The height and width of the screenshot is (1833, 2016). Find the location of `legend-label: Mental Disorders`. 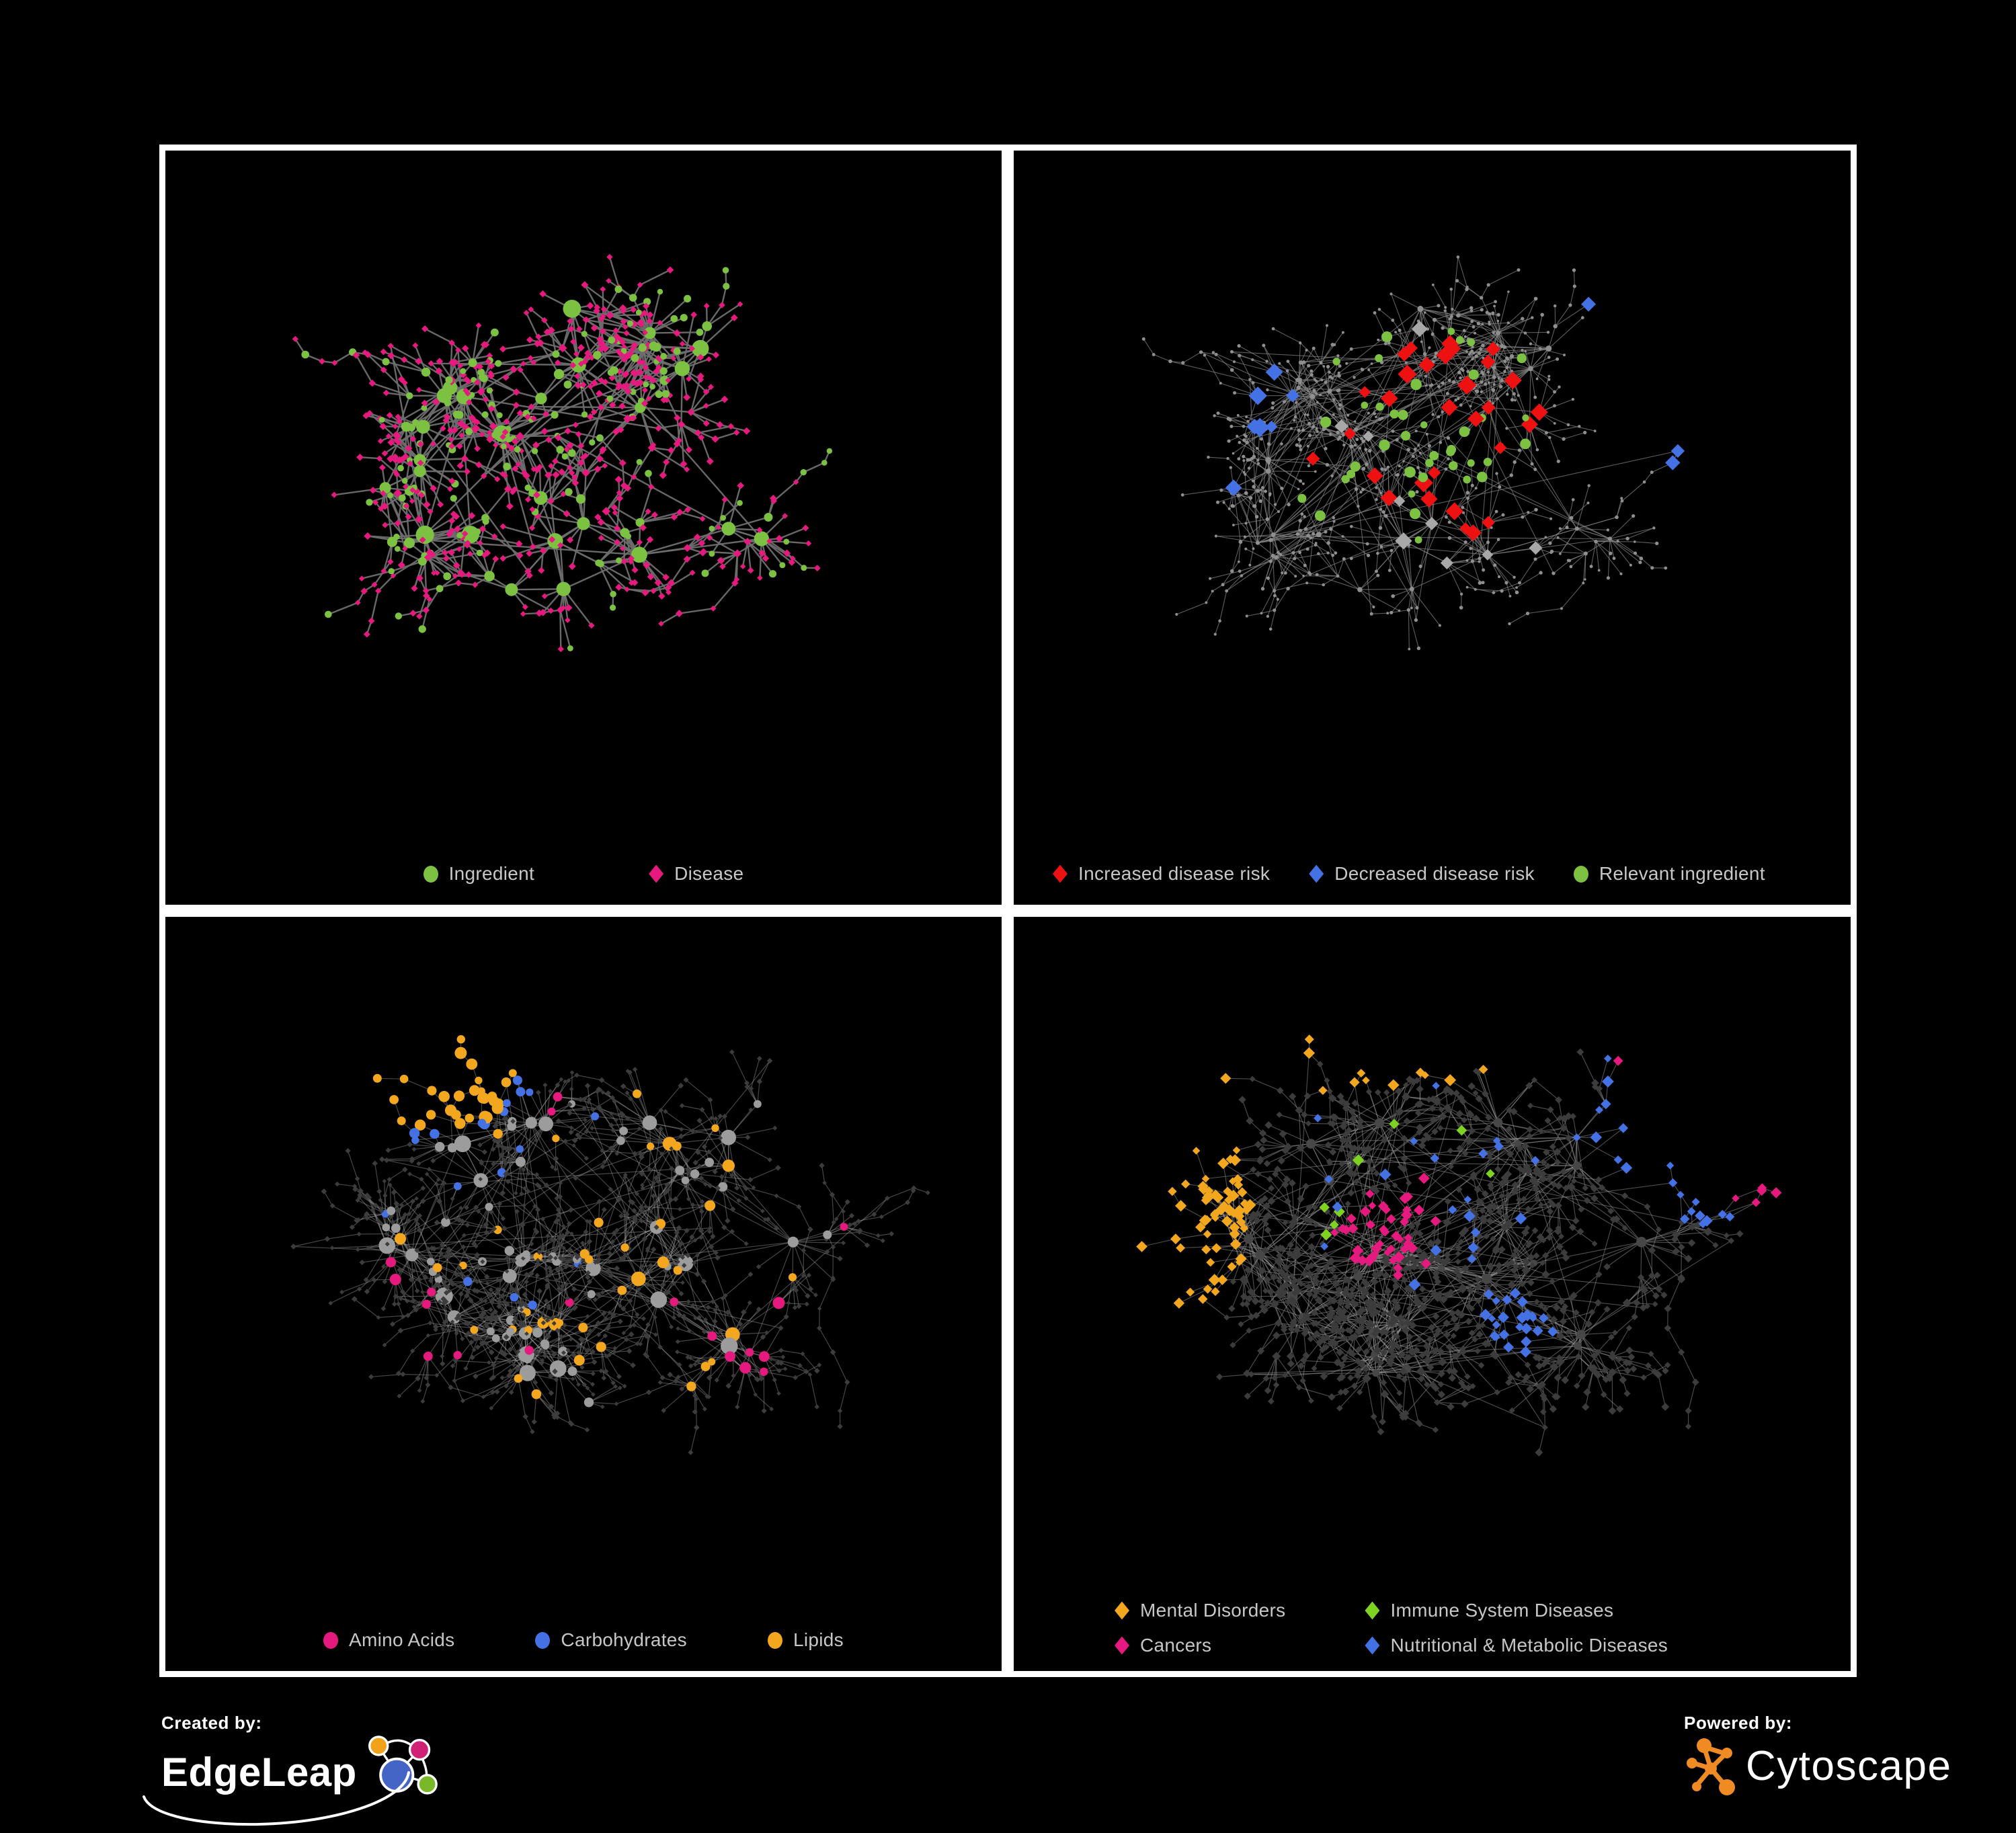

legend-label: Mental Disorders is located at coordinates (1212, 1610).